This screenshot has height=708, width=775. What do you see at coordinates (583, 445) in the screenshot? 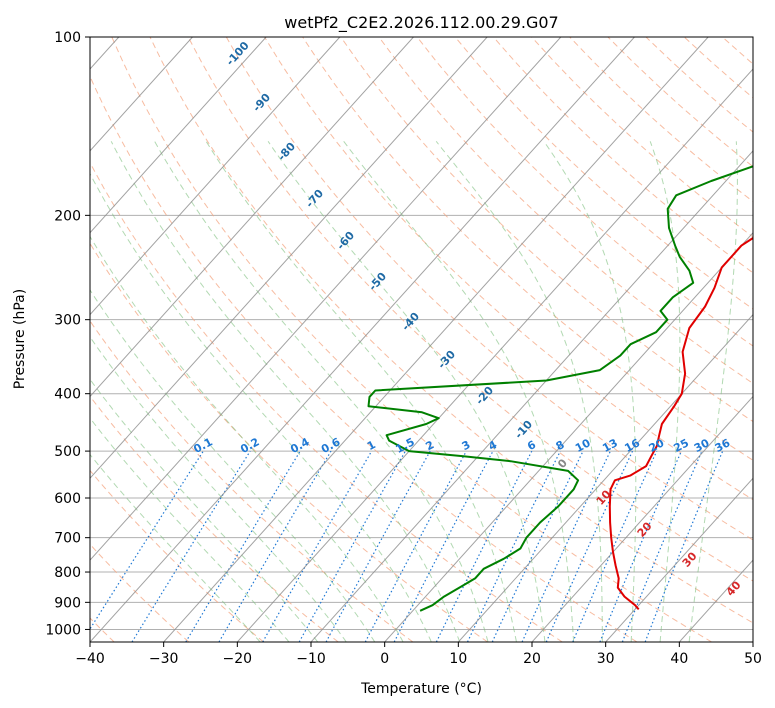
I see `mixing-ratio-label: 10` at bounding box center [583, 445].